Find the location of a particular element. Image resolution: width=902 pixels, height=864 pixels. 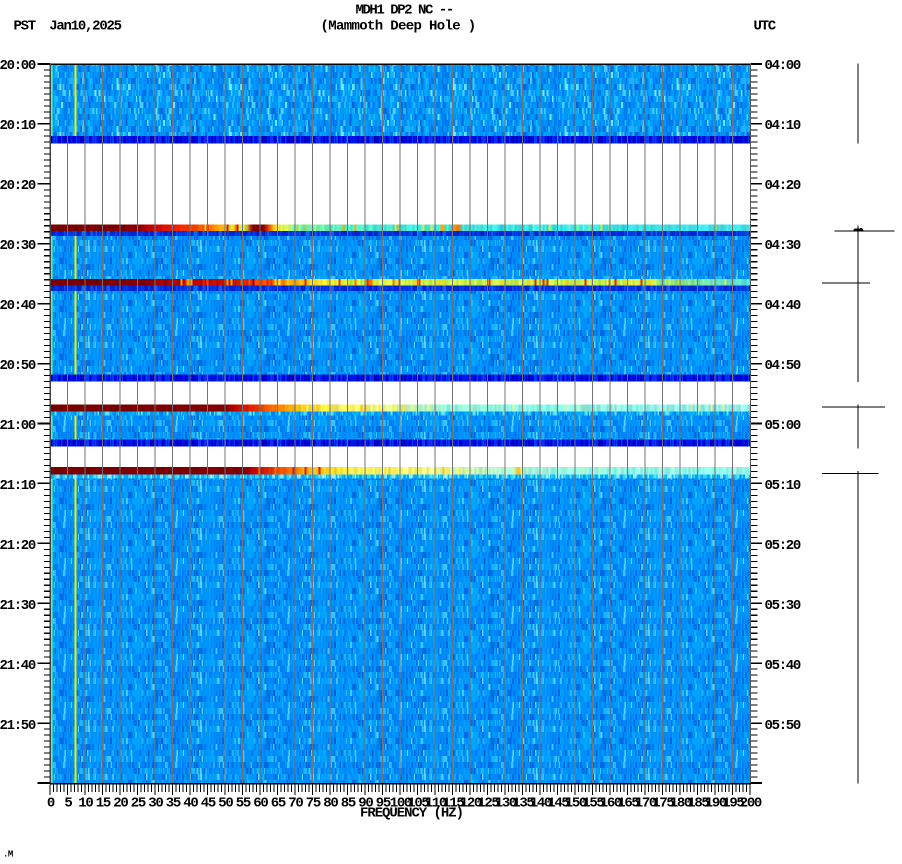

svg-text: 40 is located at coordinates (190, 804).